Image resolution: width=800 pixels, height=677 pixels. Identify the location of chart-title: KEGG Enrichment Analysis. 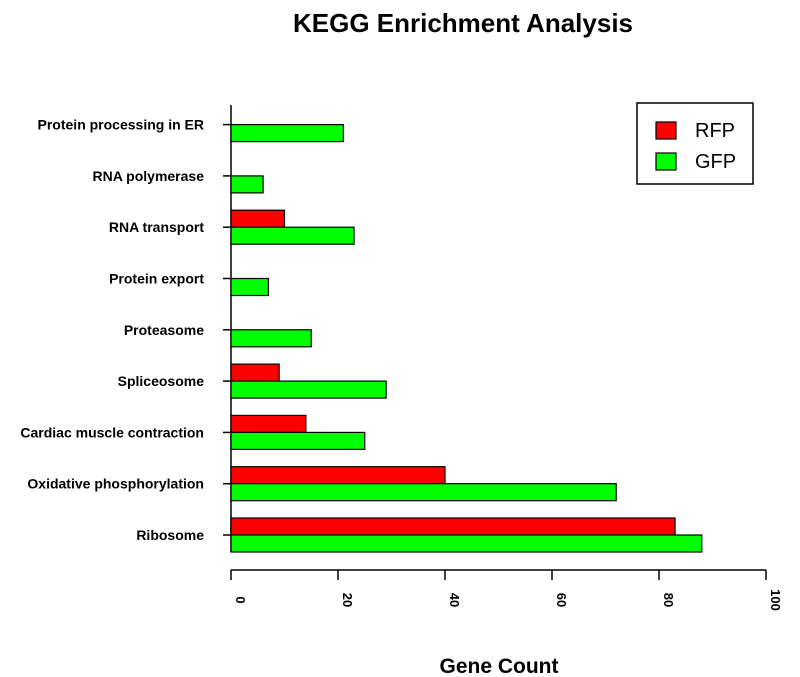
(463, 23).